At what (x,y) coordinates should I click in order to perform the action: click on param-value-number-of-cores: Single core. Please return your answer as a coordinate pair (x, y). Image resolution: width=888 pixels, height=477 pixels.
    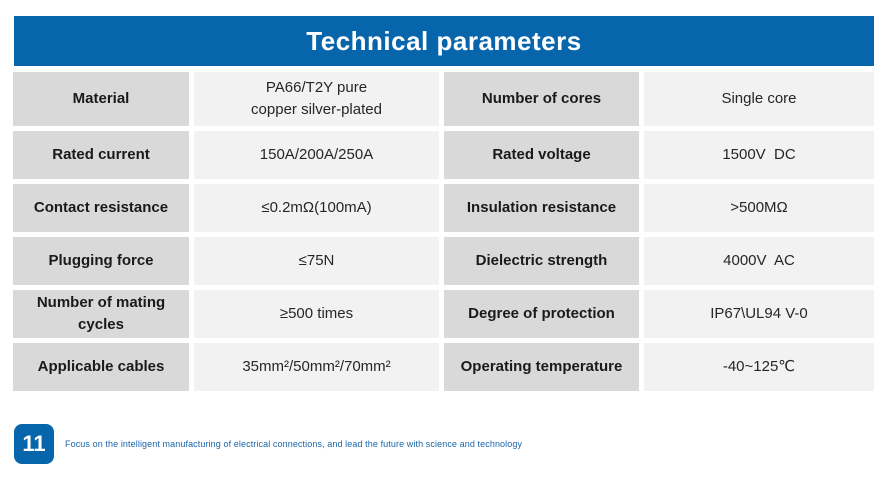
    Looking at the image, I should click on (759, 99).